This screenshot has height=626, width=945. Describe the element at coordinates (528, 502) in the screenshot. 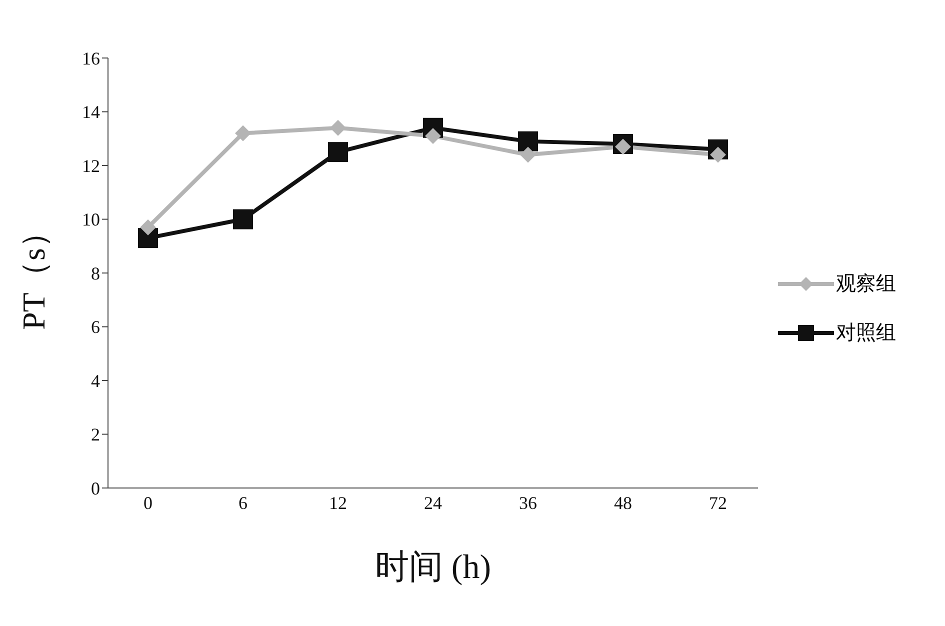

I see `x-tick-label: 36` at that location.